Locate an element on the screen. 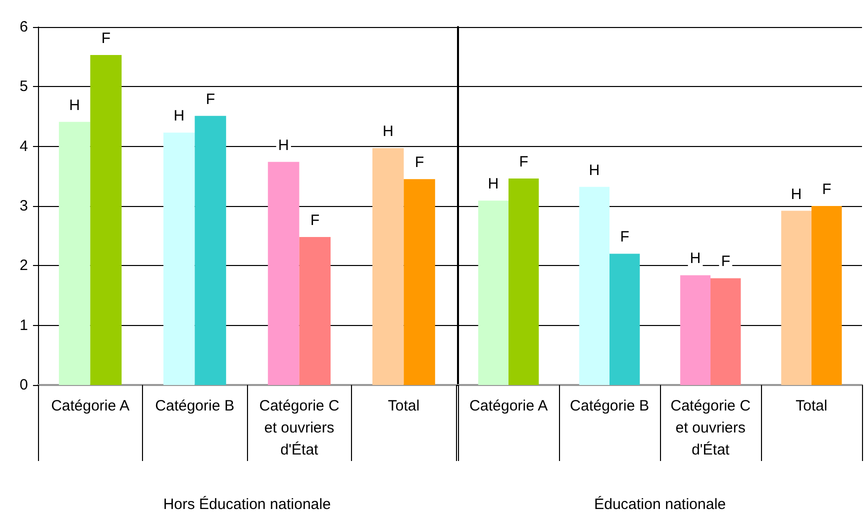 Image resolution: width=864 pixels, height=517 pixels. y-tick-label: 4 is located at coordinates (24, 146).